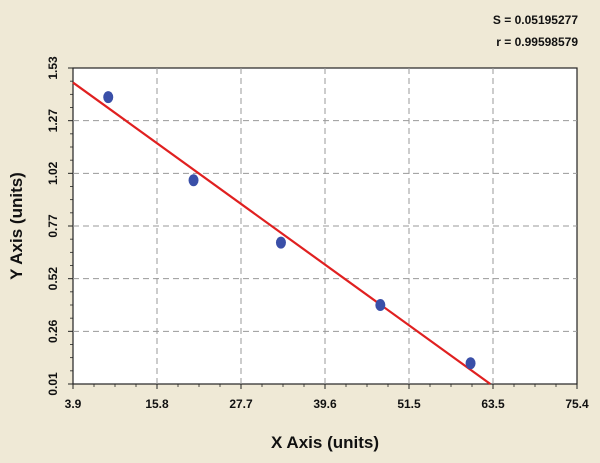 This screenshot has height=463, width=600. I want to click on y-tick-label: 0.01, so click(53, 384).